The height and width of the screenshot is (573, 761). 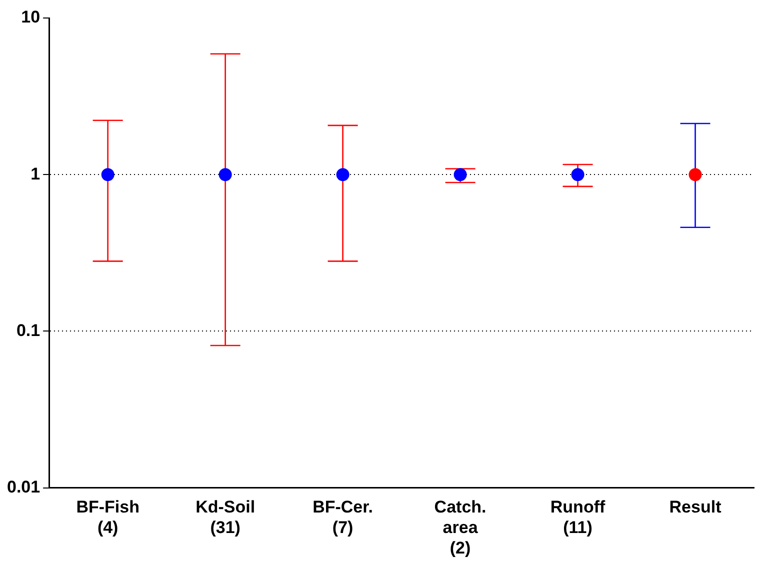 What do you see at coordinates (343, 518) in the screenshot?
I see `x-tick-label: BF-Cer. (7)` at bounding box center [343, 518].